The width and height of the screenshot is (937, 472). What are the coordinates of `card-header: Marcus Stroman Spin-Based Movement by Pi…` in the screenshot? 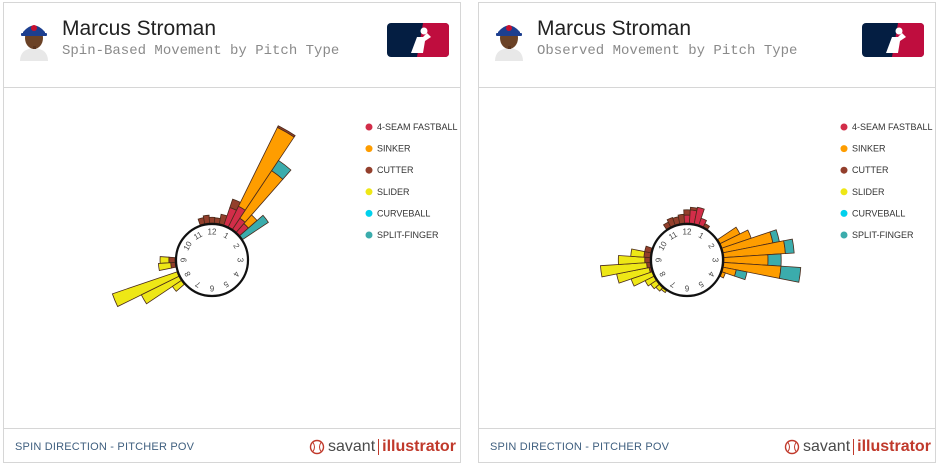 It's located at (232, 45).